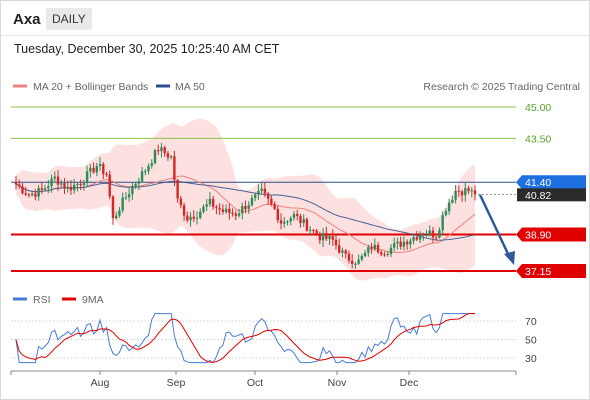 The width and height of the screenshot is (590, 400). Describe the element at coordinates (538, 196) in the screenshot. I see `last-price-tag: 40.82` at that location.